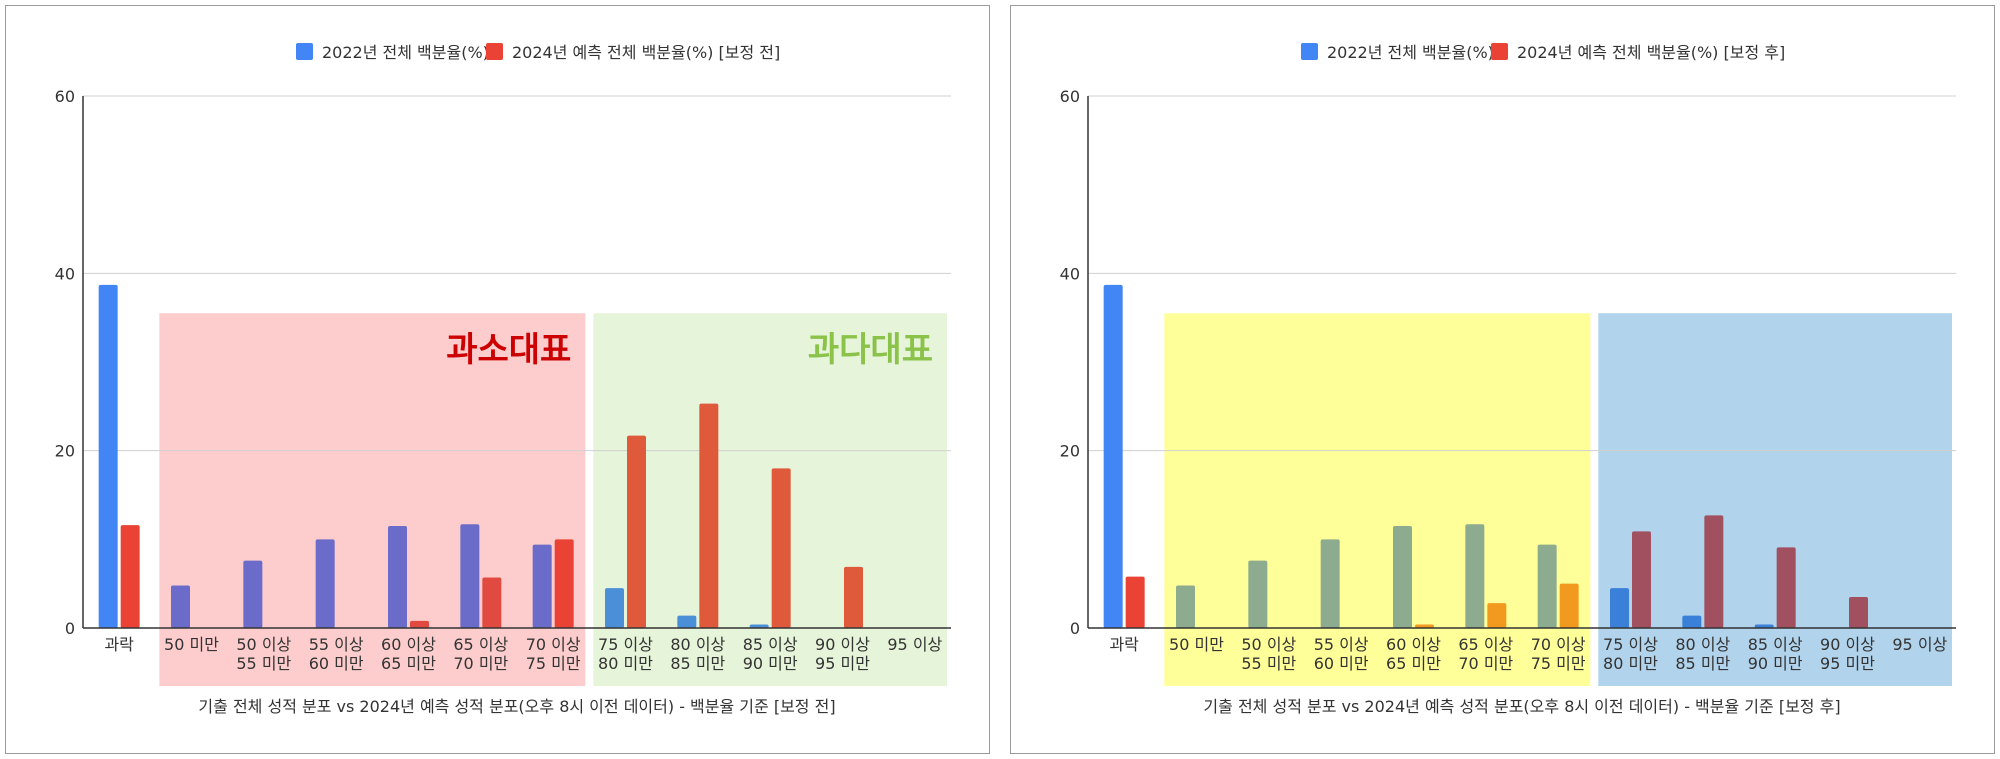 The width and height of the screenshot is (2000, 759). Describe the element at coordinates (1651, 52) in the screenshot. I see `legend-label: 2024년 예측 전체 백분율(%) [보정 후]` at that location.